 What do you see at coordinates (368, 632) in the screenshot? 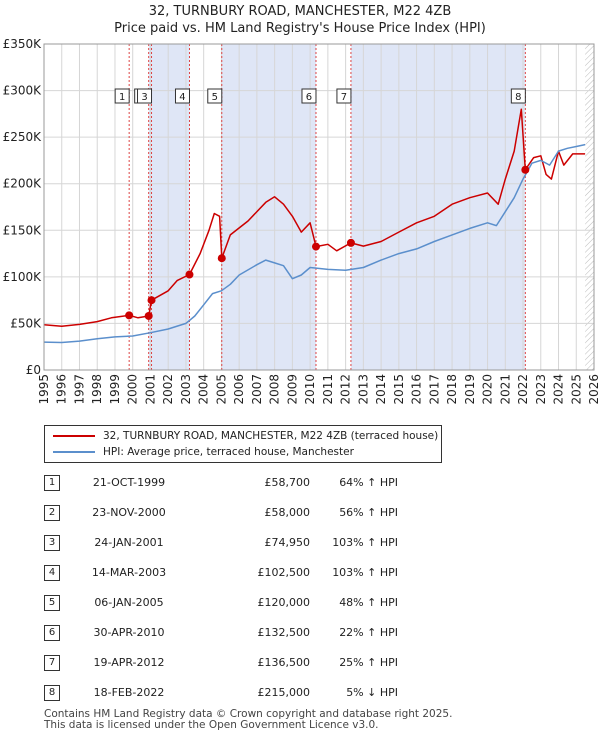
I see `row-hpi: 22% ↑ HPI` at bounding box center [368, 632].